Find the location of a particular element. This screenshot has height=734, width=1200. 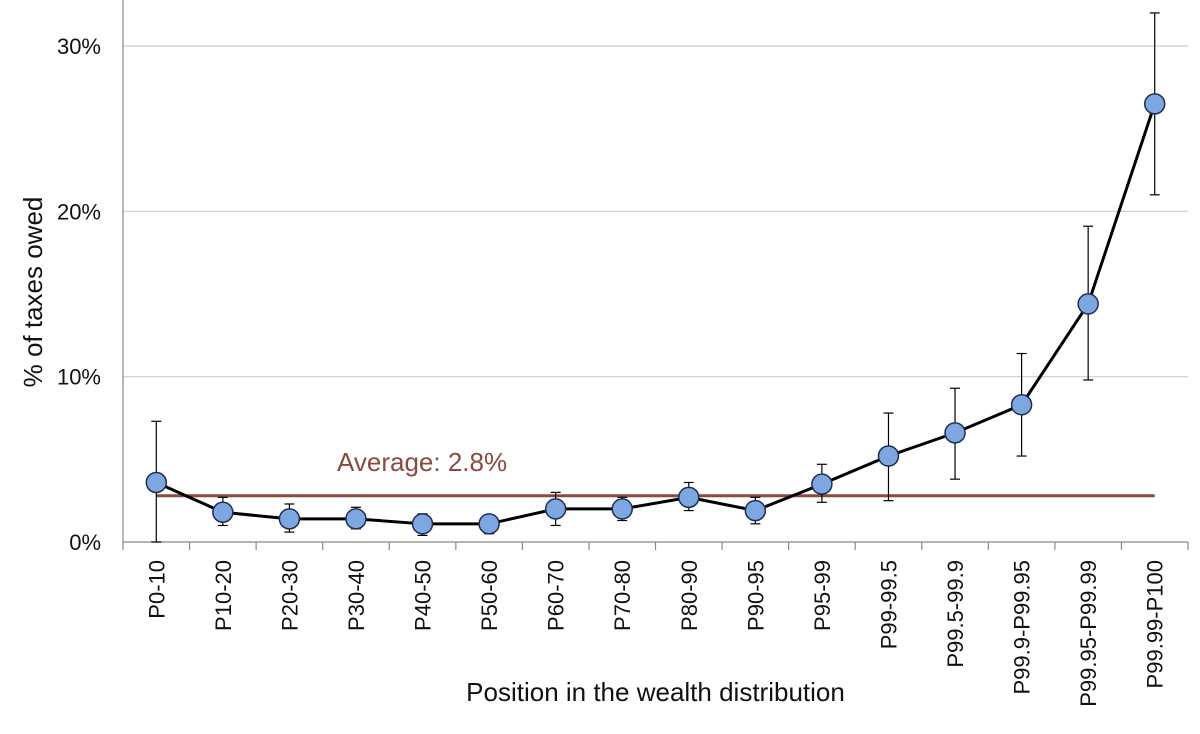

x-tick-label: P0-10 is located at coordinates (156, 589).